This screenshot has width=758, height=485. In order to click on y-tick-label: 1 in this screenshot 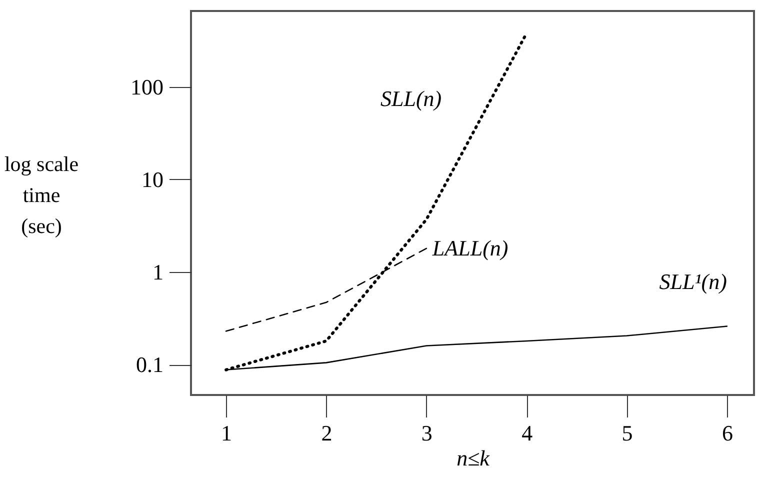, I will do `click(158, 272)`.